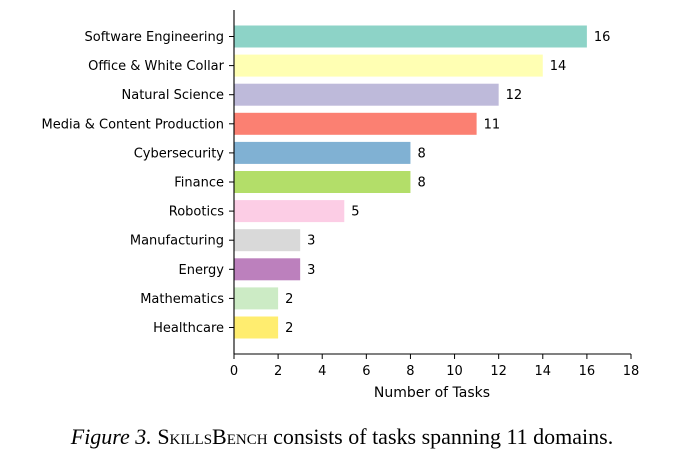 This screenshot has width=684, height=470. What do you see at coordinates (256, 327) in the screenshot?
I see `bar-healthcare` at bounding box center [256, 327].